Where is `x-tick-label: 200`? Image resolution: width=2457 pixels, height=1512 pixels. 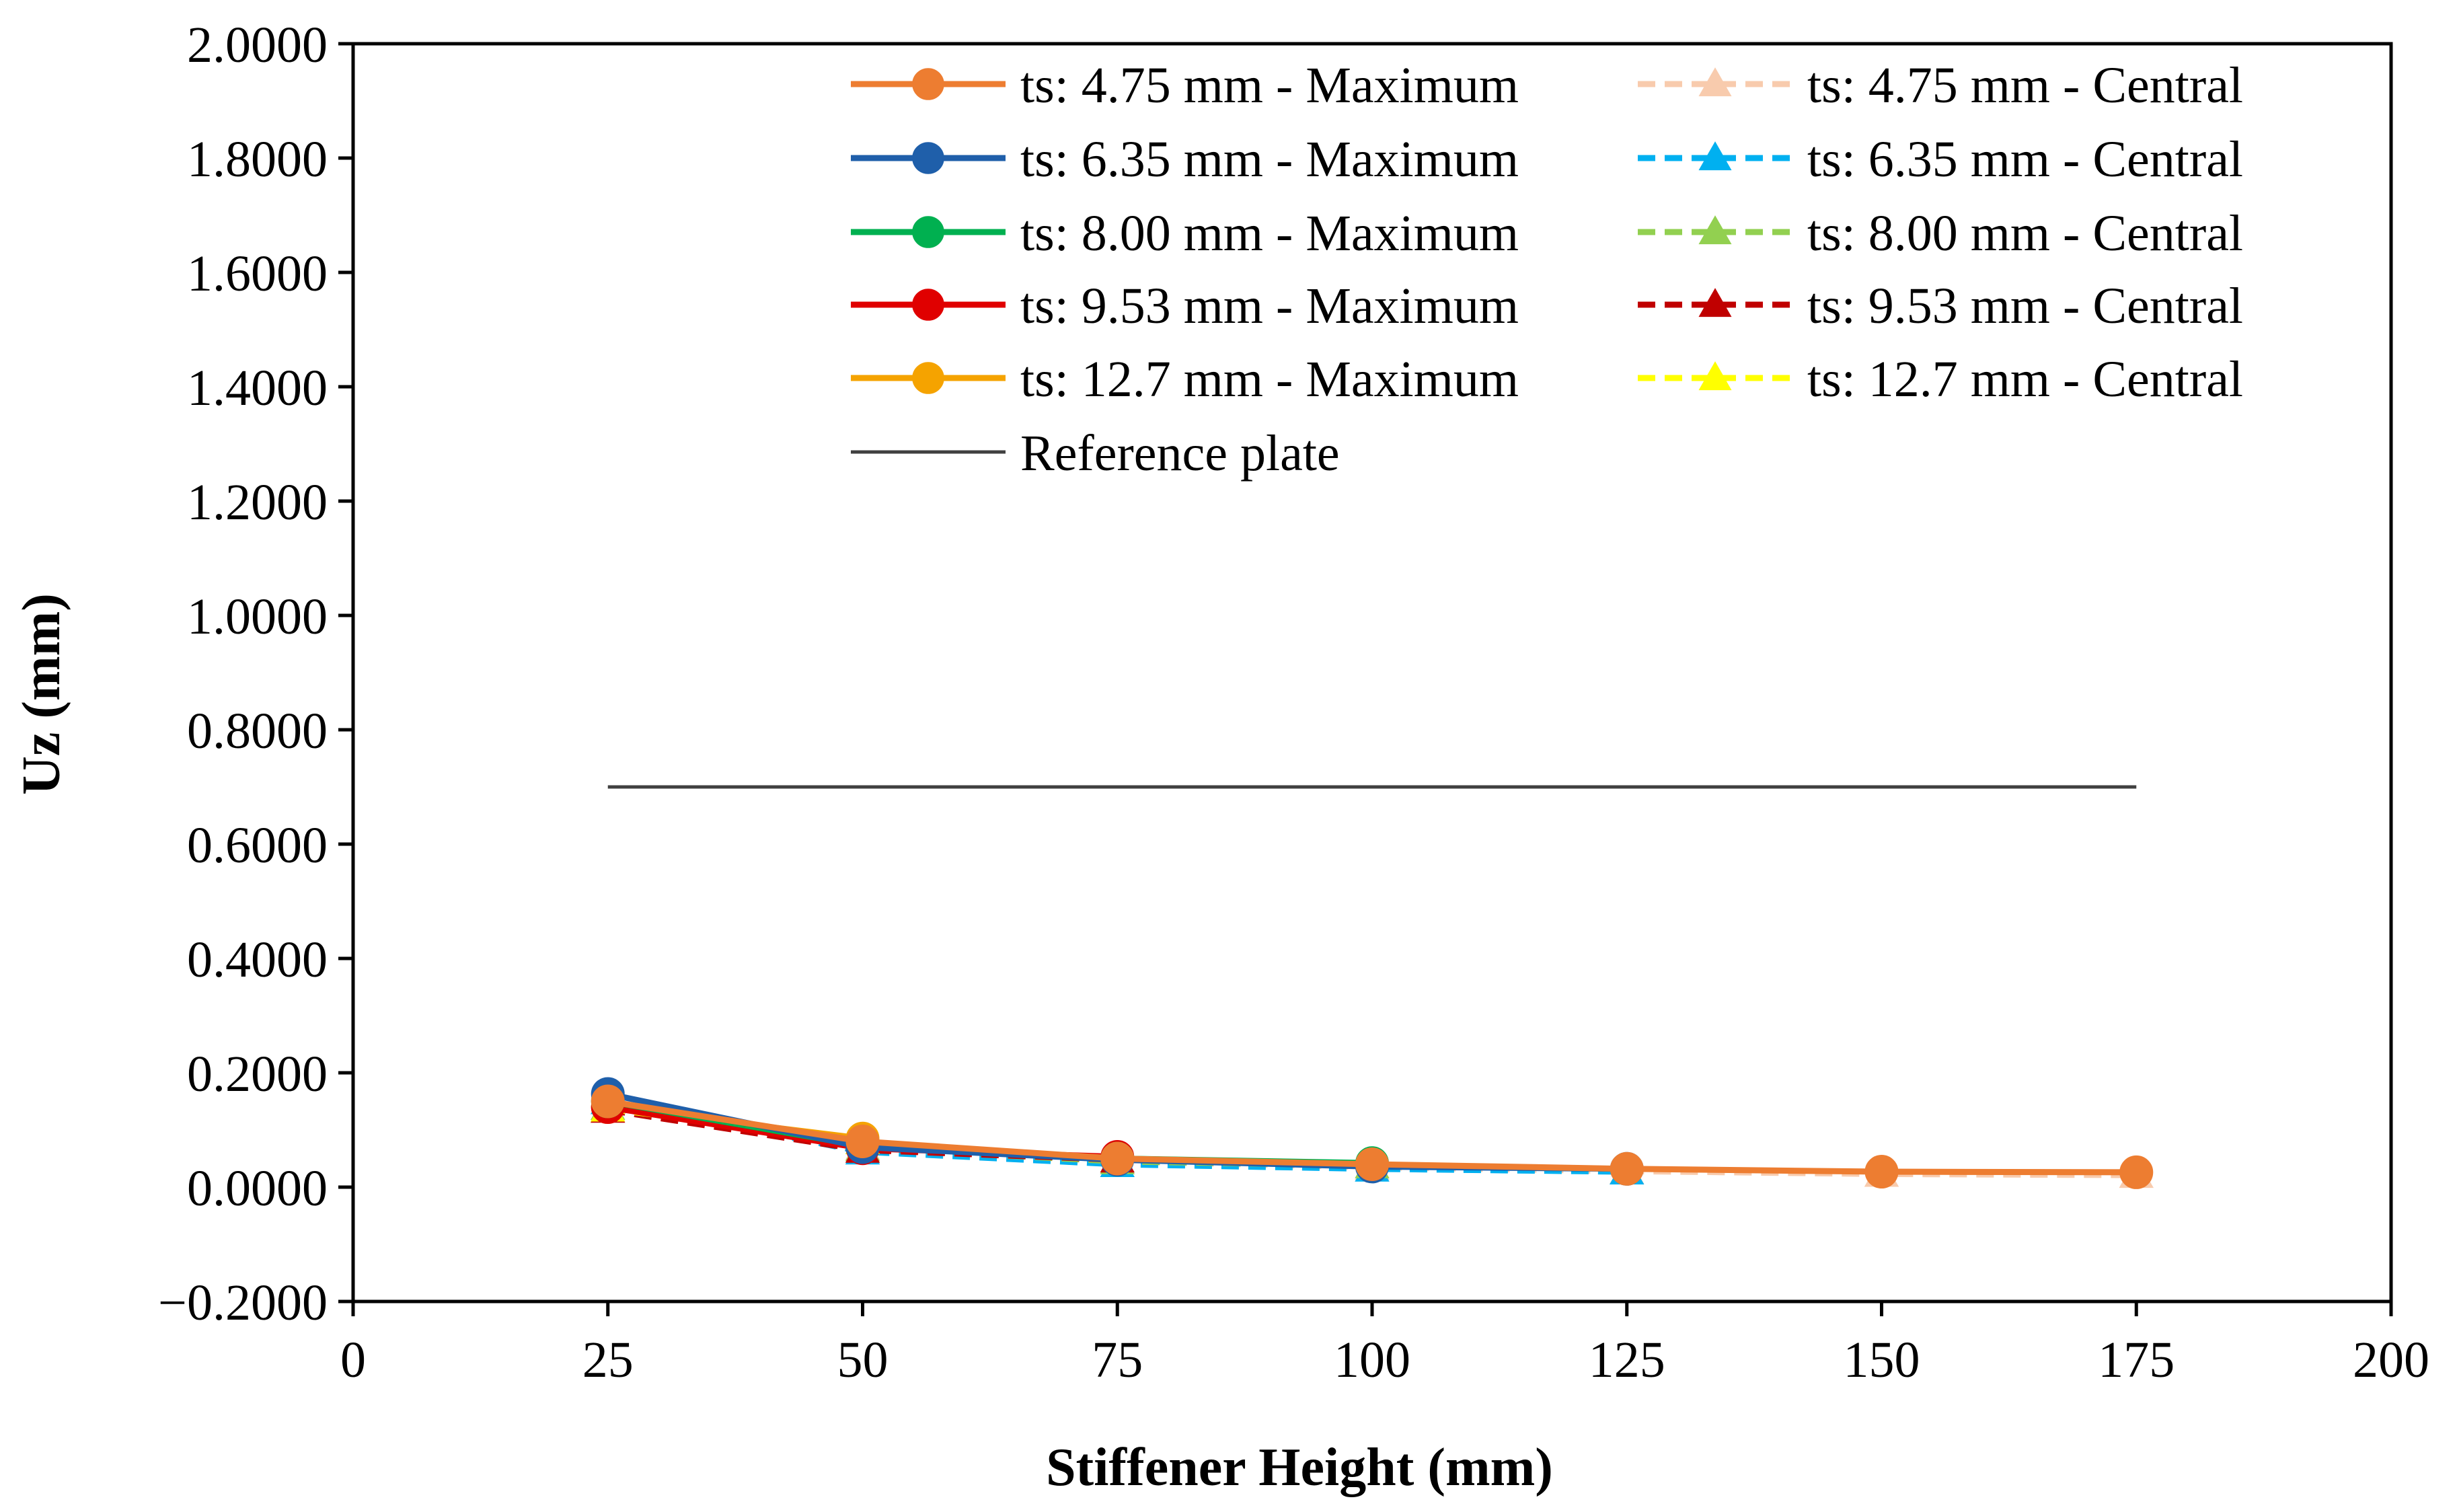
x-tick-label: 200 is located at coordinates (2391, 1360).